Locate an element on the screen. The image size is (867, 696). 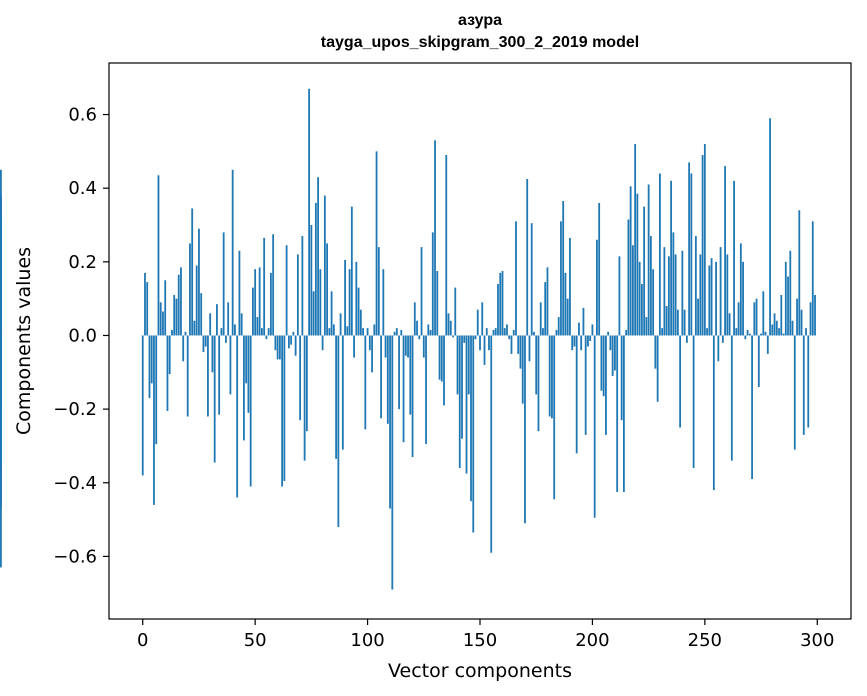
chart-subtitle: tayga_upos_skipgram_300_2_2019 model is located at coordinates (480, 42).